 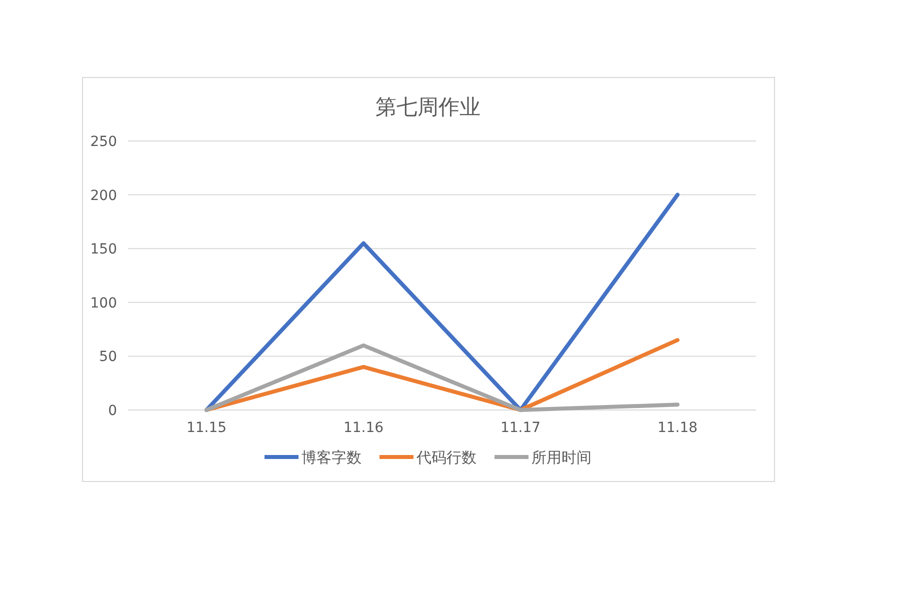 I want to click on y-tick-label: 200, so click(x=103, y=196).